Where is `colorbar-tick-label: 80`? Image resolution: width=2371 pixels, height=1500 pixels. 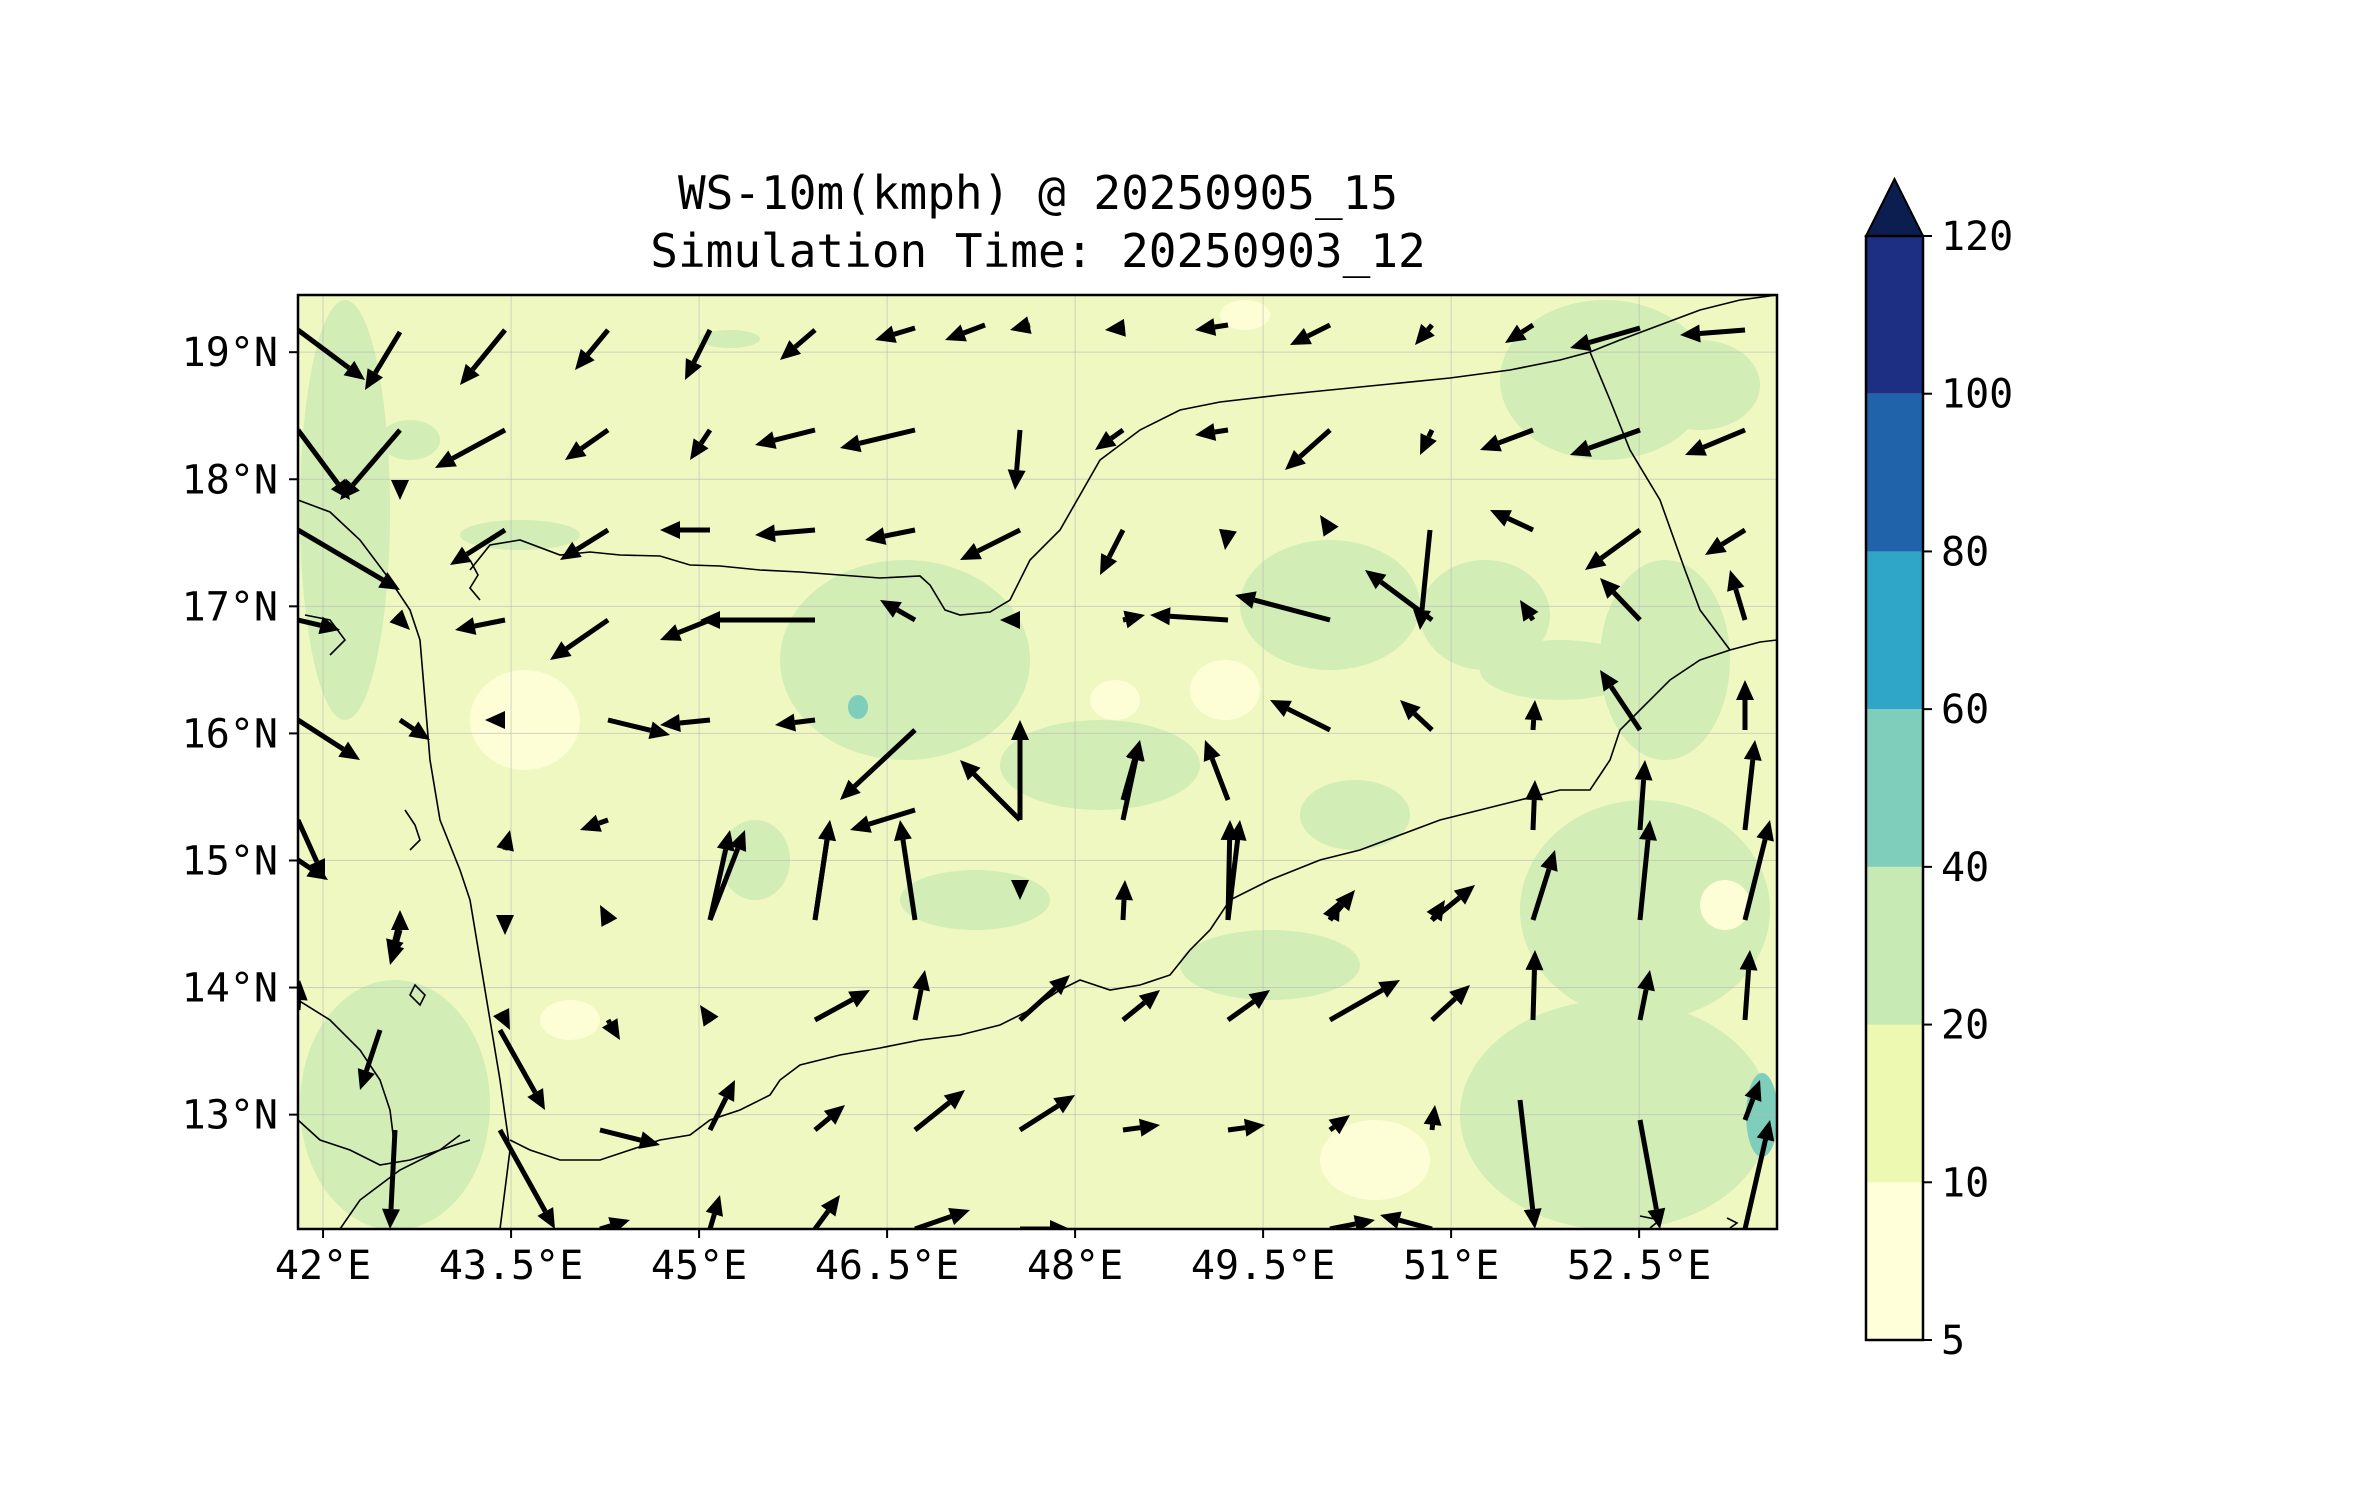 colorbar-tick-label: 80 is located at coordinates (1965, 552).